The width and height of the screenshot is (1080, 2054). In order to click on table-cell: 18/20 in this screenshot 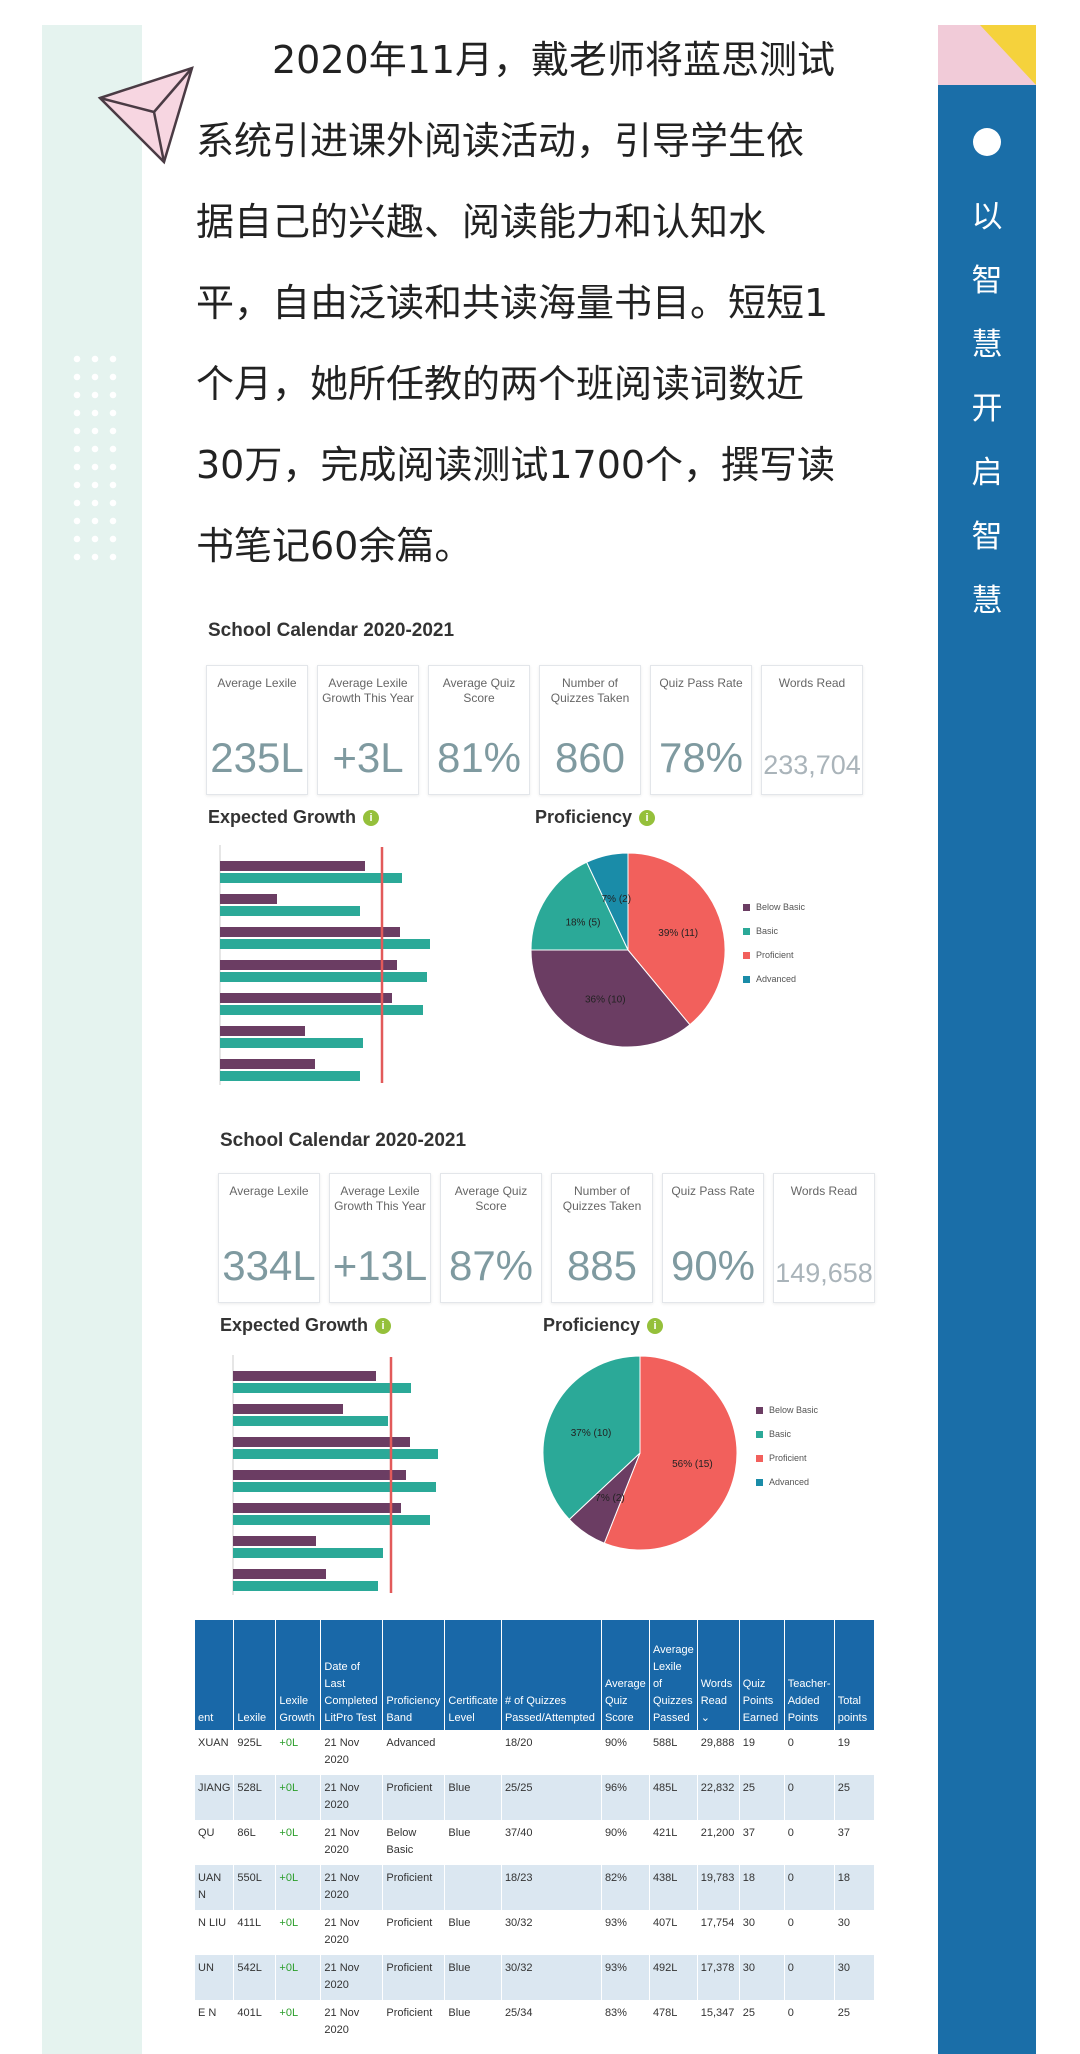, I will do `click(551, 1752)`.